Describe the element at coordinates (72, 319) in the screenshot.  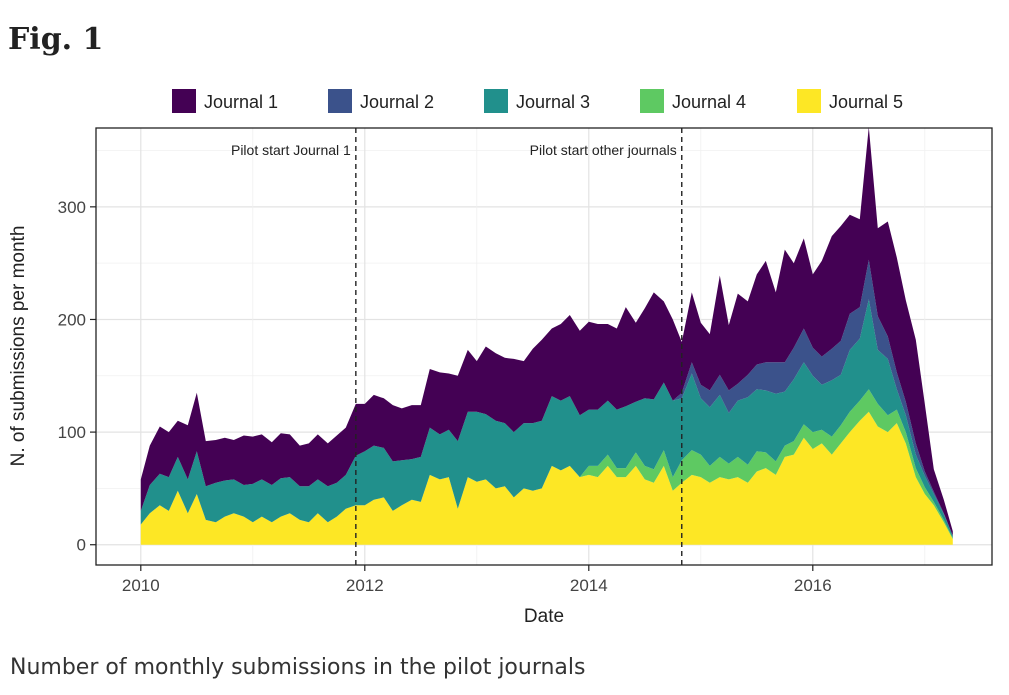
I see `y-tick-label: 200` at that location.